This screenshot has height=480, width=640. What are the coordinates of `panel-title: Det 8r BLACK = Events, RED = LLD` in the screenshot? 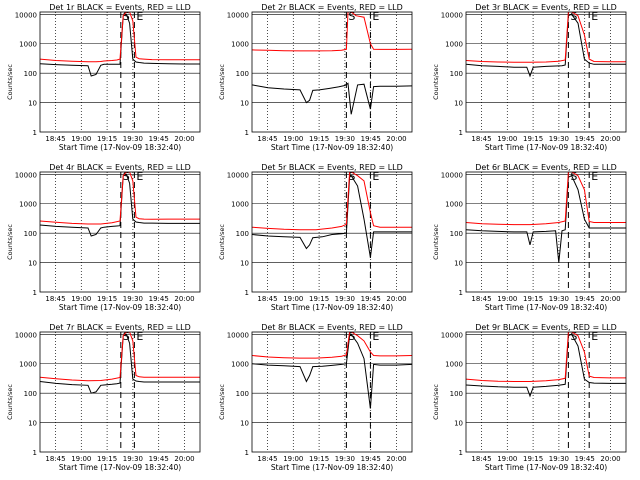 It's located at (332, 327).